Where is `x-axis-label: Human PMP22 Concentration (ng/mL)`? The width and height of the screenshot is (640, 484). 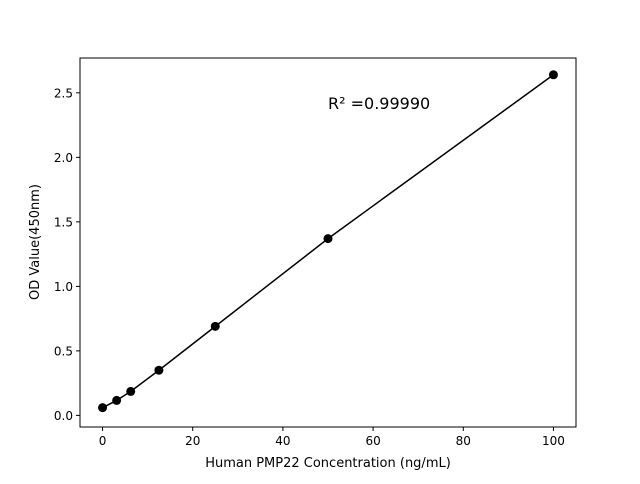 x-axis-label: Human PMP22 Concentration (ng/mL) is located at coordinates (328, 463).